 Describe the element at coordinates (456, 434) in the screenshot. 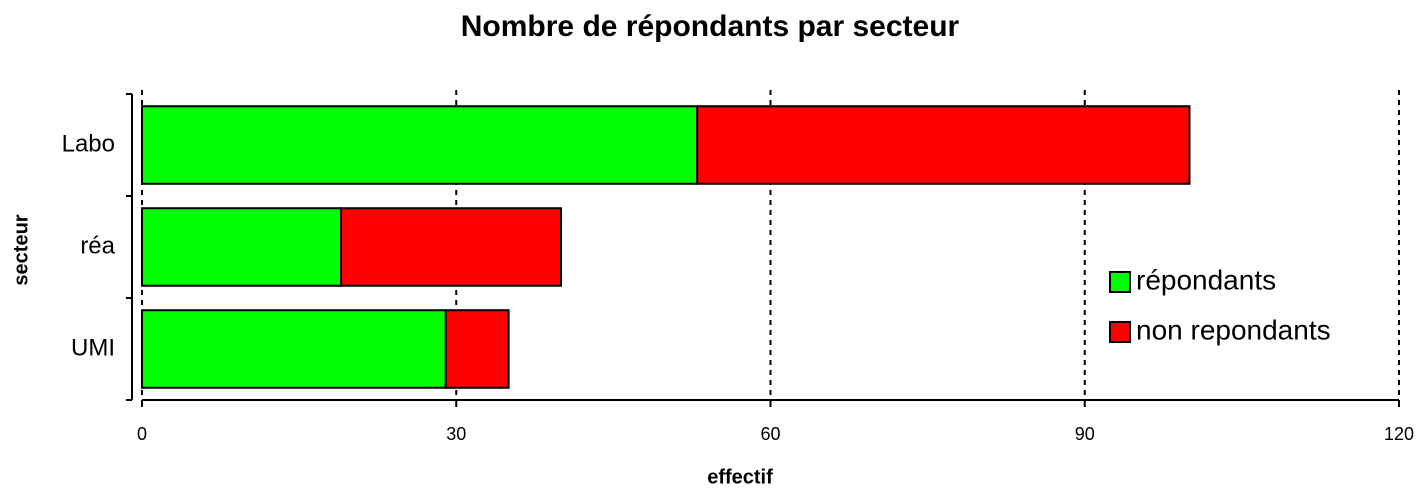

I see `x-tick-label: 30` at that location.